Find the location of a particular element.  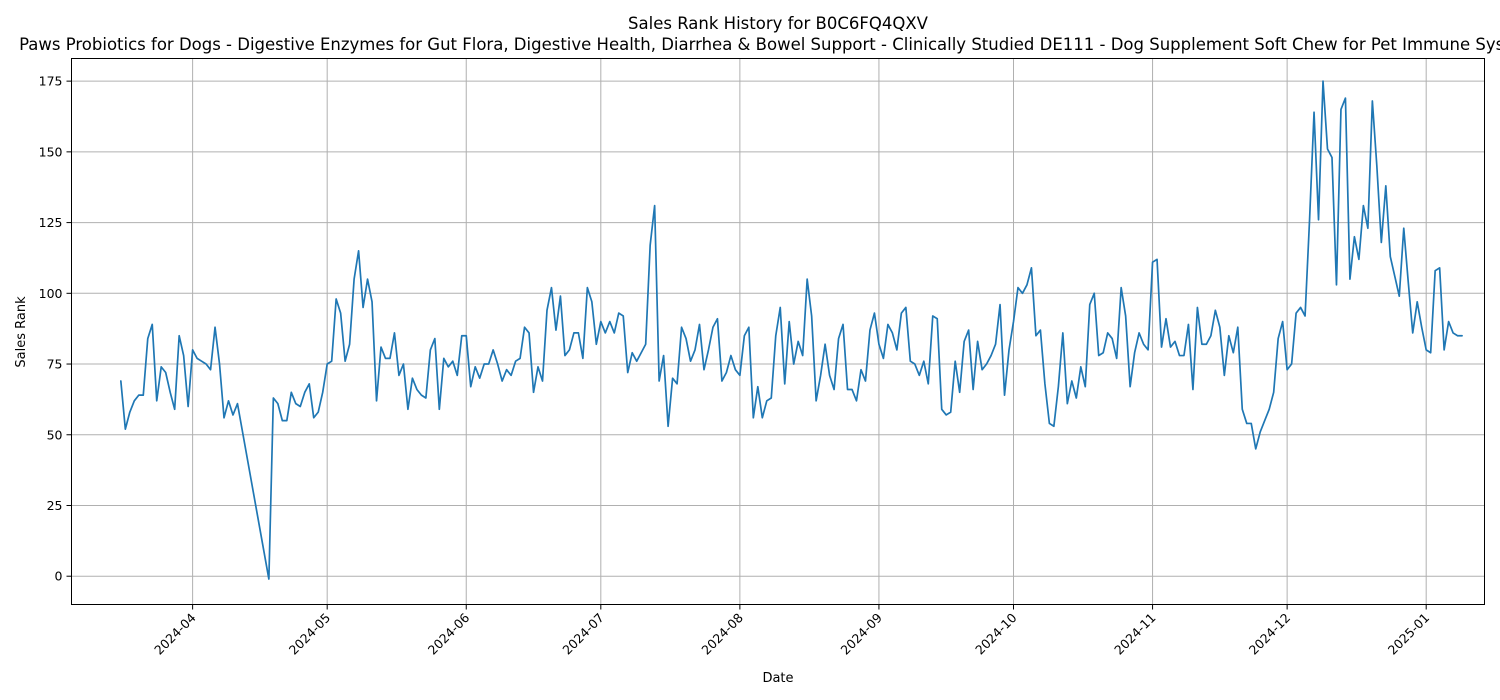

y-tick-label: 125 is located at coordinates (51, 222).